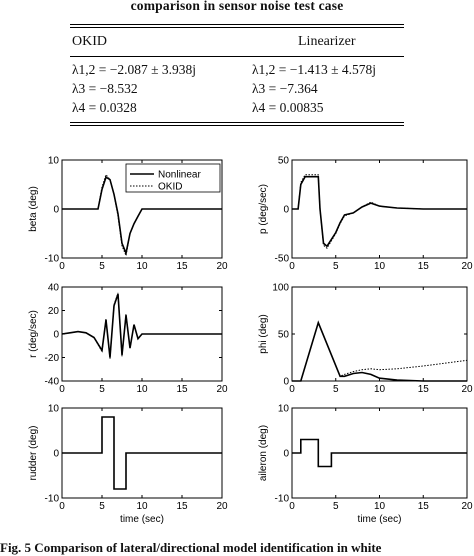 This screenshot has width=474, height=556. I want to click on y-tick-label-0-1: 0, so click(56, 210).